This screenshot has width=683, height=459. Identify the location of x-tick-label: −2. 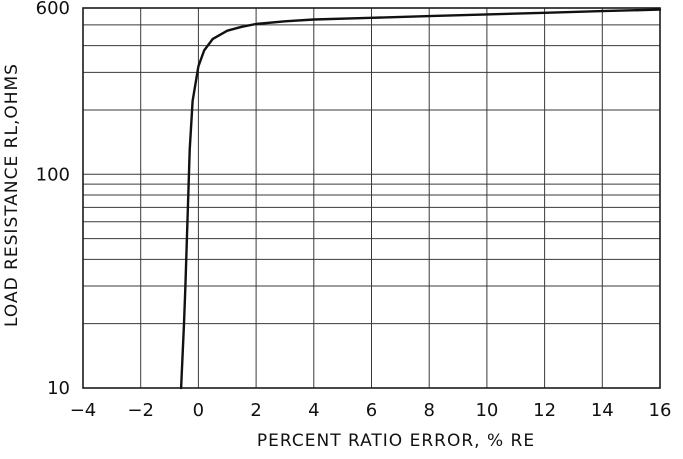
(140, 410).